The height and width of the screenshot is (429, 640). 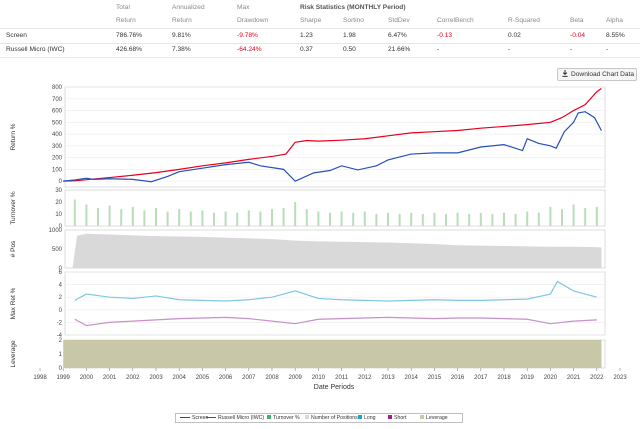 What do you see at coordinates (181, 35) in the screenshot?
I see `annualized-return: 9.81%` at bounding box center [181, 35].